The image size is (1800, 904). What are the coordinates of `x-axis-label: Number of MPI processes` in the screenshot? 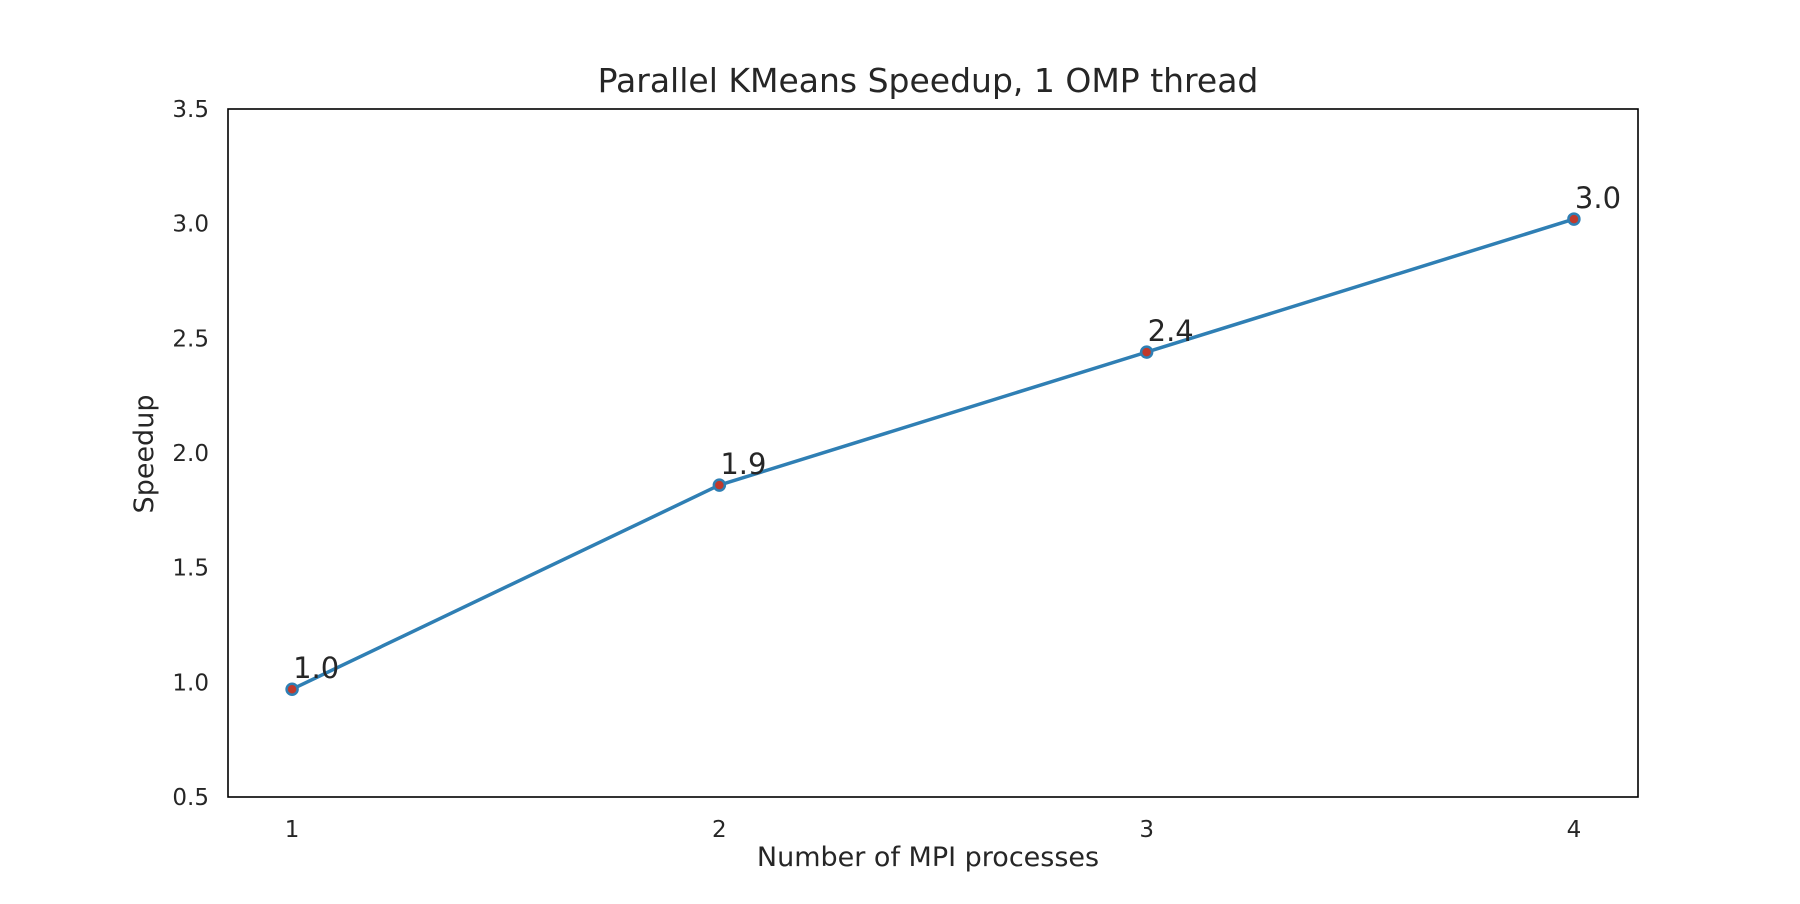 It's located at (928, 857).